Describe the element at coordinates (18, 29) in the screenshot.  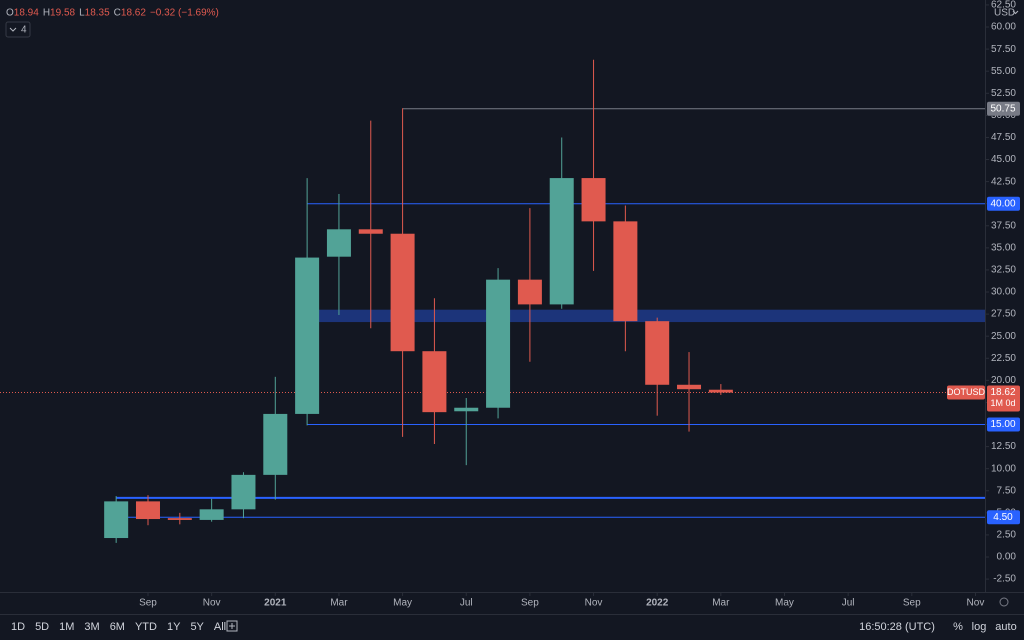
I see `indicator-toggle` at that location.